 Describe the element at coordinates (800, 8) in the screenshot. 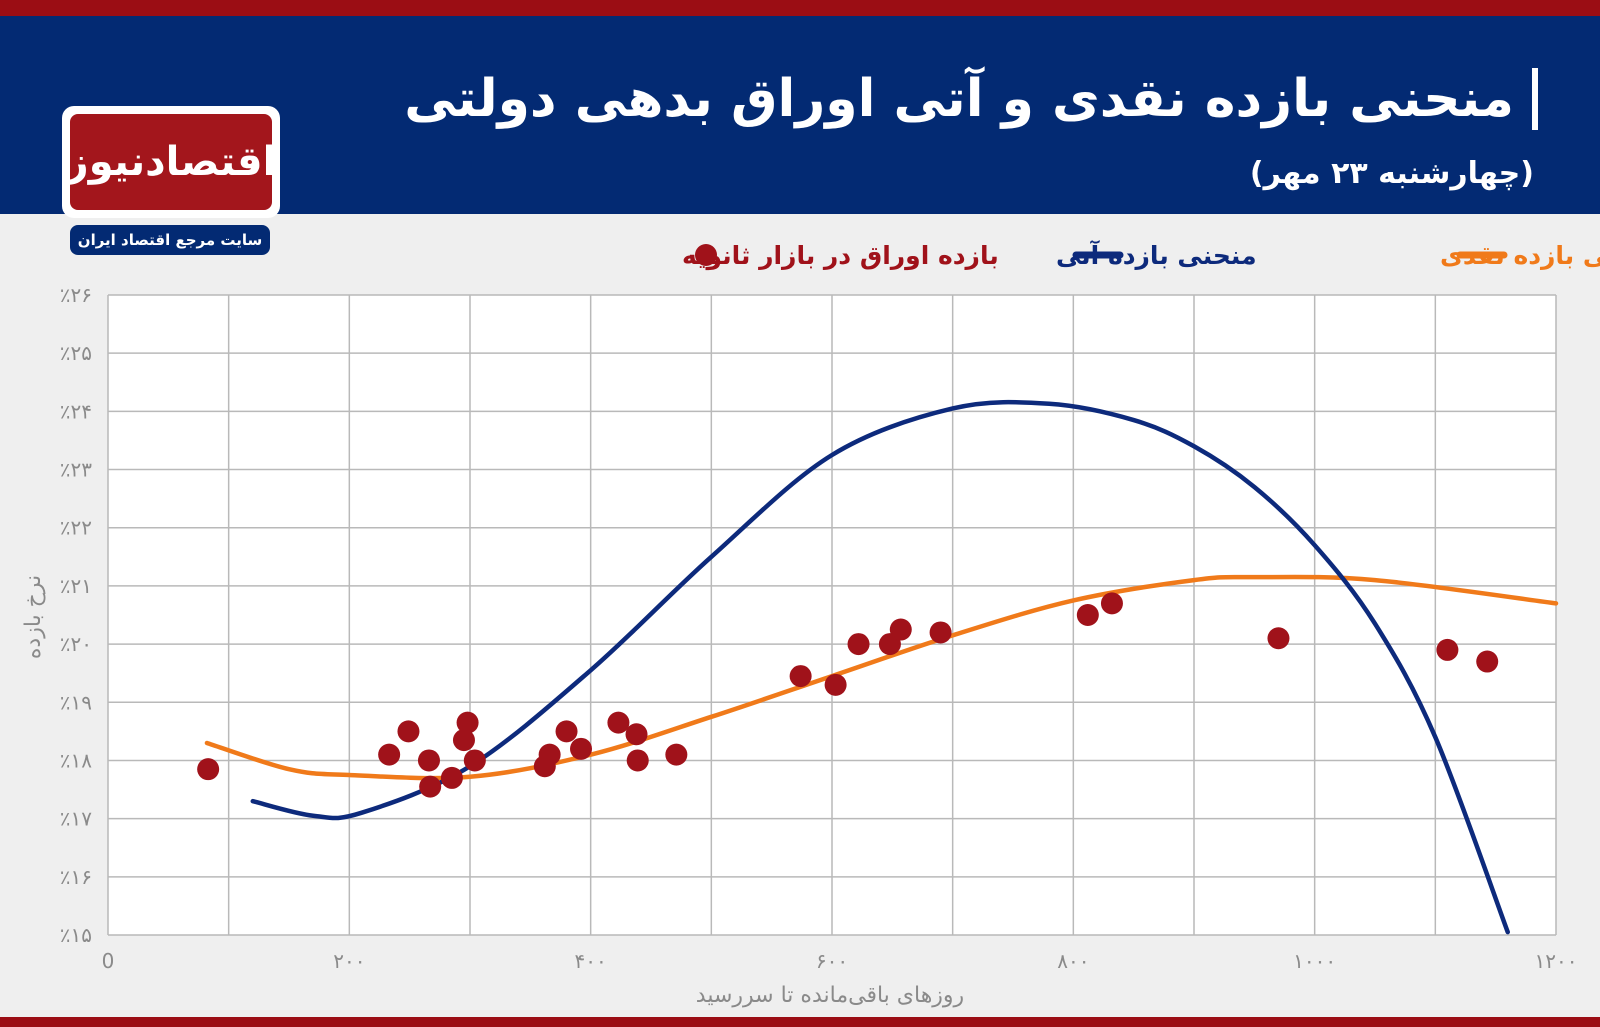

I see `top-stripe` at that location.